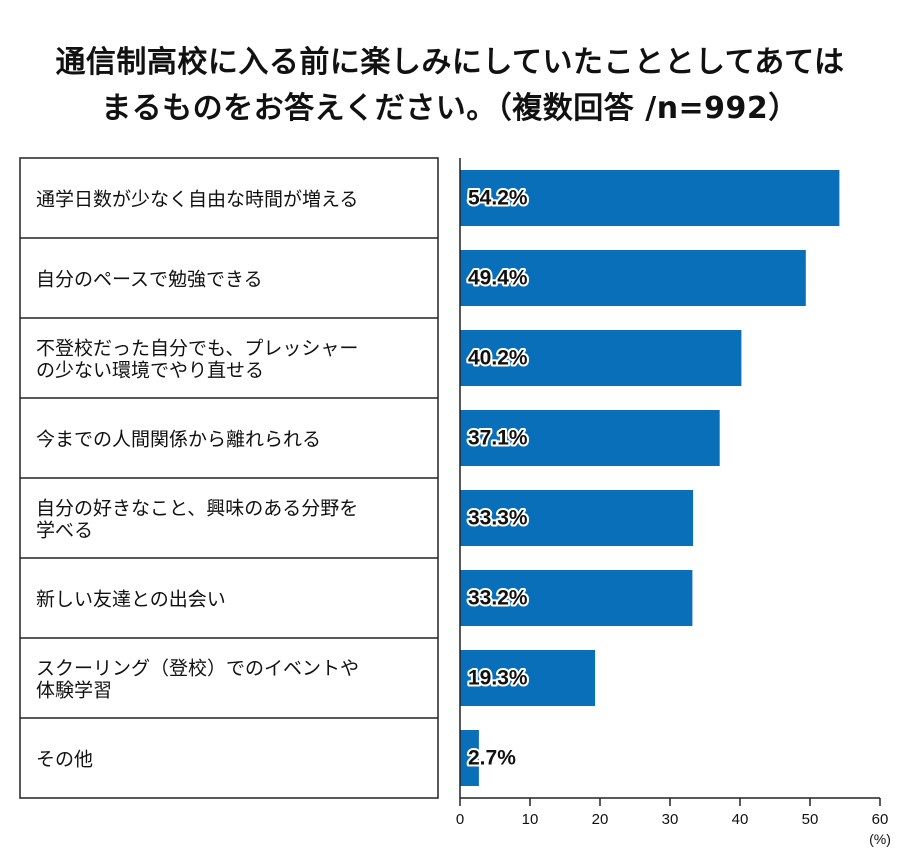  Describe the element at coordinates (450, 108) in the screenshot. I see `chart-title-line-2: まるものをお答えください。（複数回答 /n=992）` at that location.